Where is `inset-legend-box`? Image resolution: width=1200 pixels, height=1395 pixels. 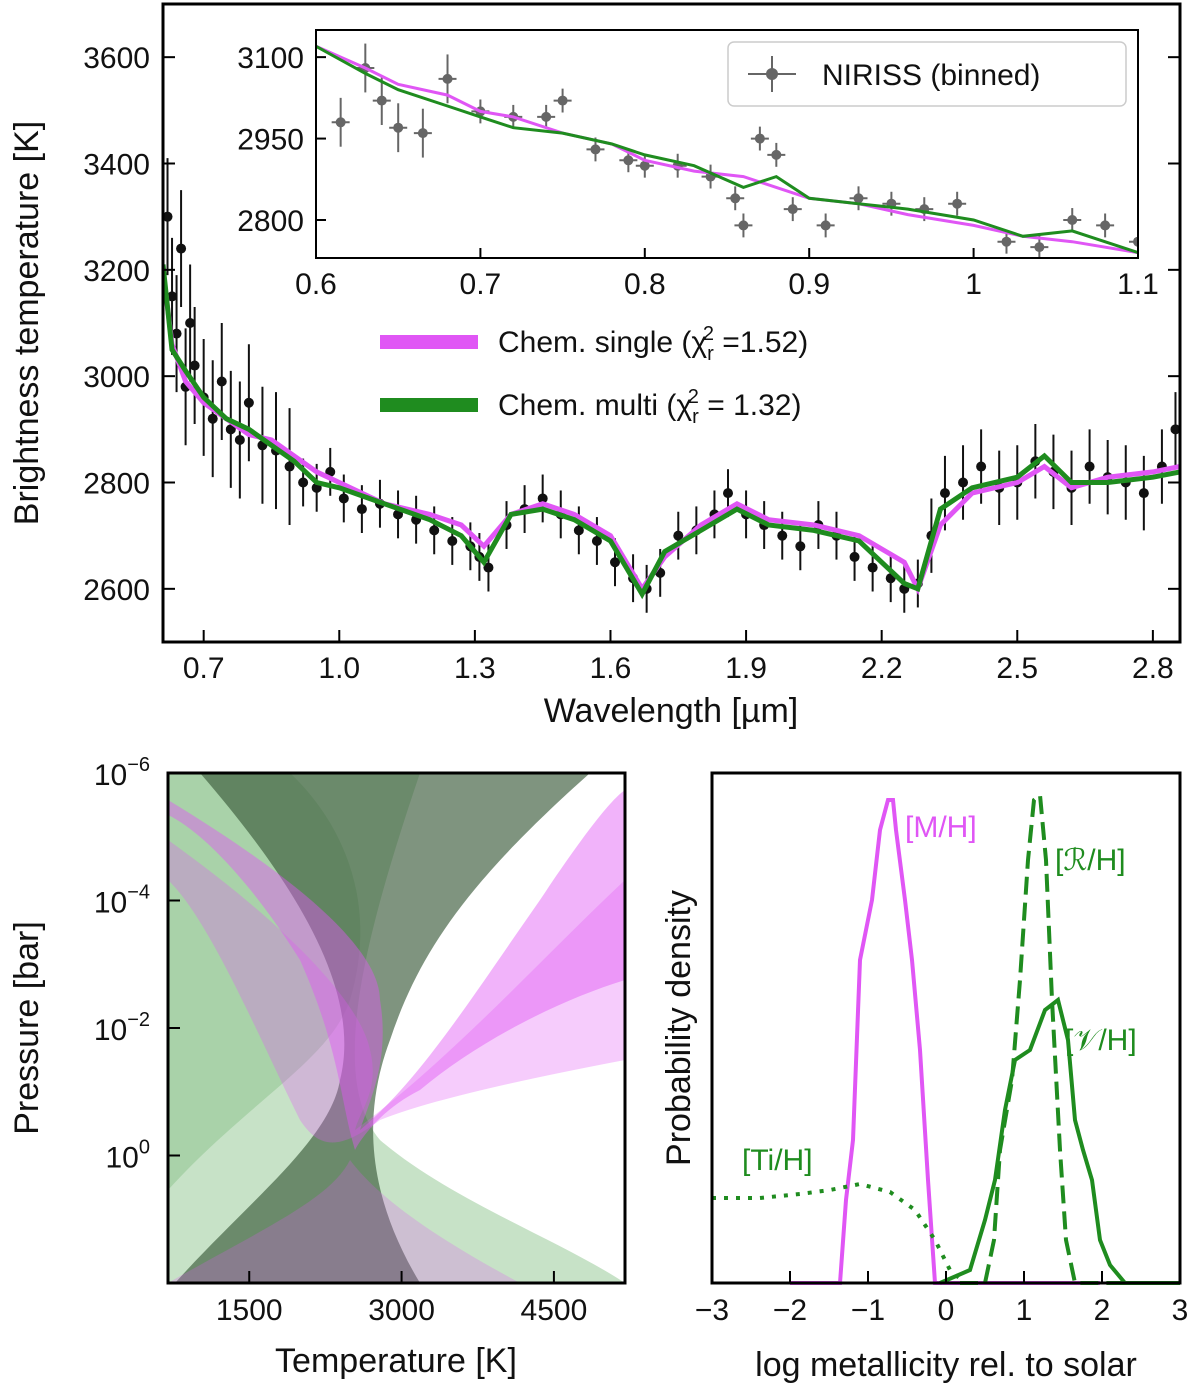
inset-legend-box is located at coordinates (927, 74).